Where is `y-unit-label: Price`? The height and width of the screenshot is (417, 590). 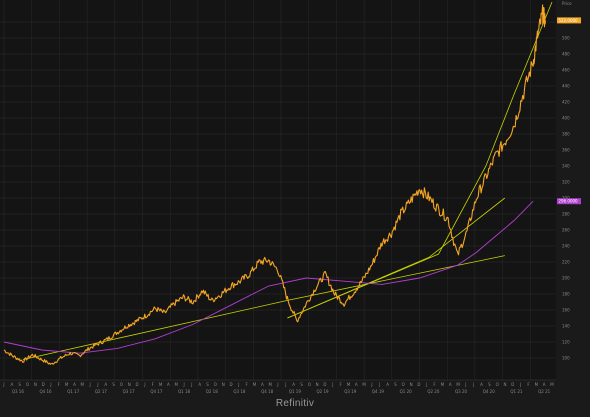
y-unit-label: Price is located at coordinates (567, 3).